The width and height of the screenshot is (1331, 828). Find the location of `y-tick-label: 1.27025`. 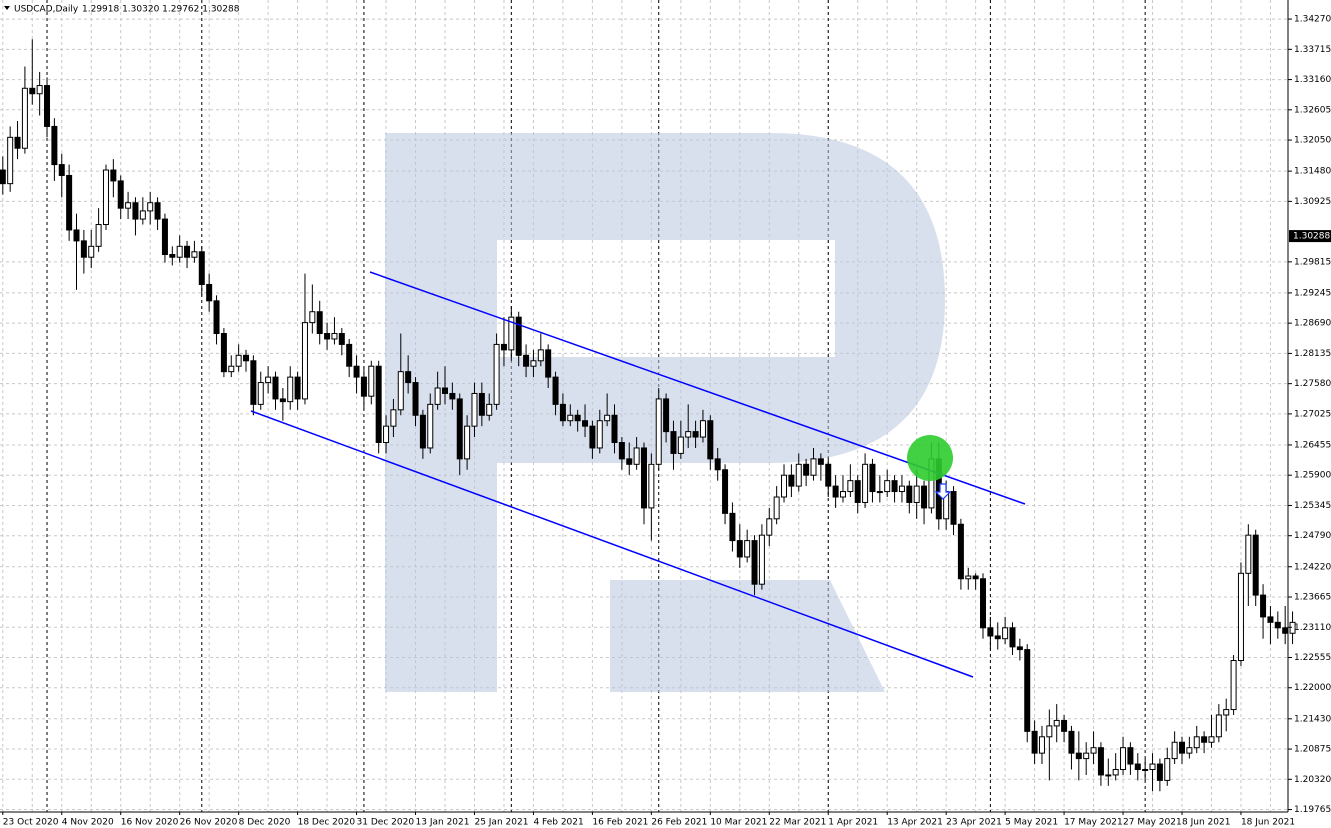

y-tick-label: 1.27025 is located at coordinates (1312, 414).